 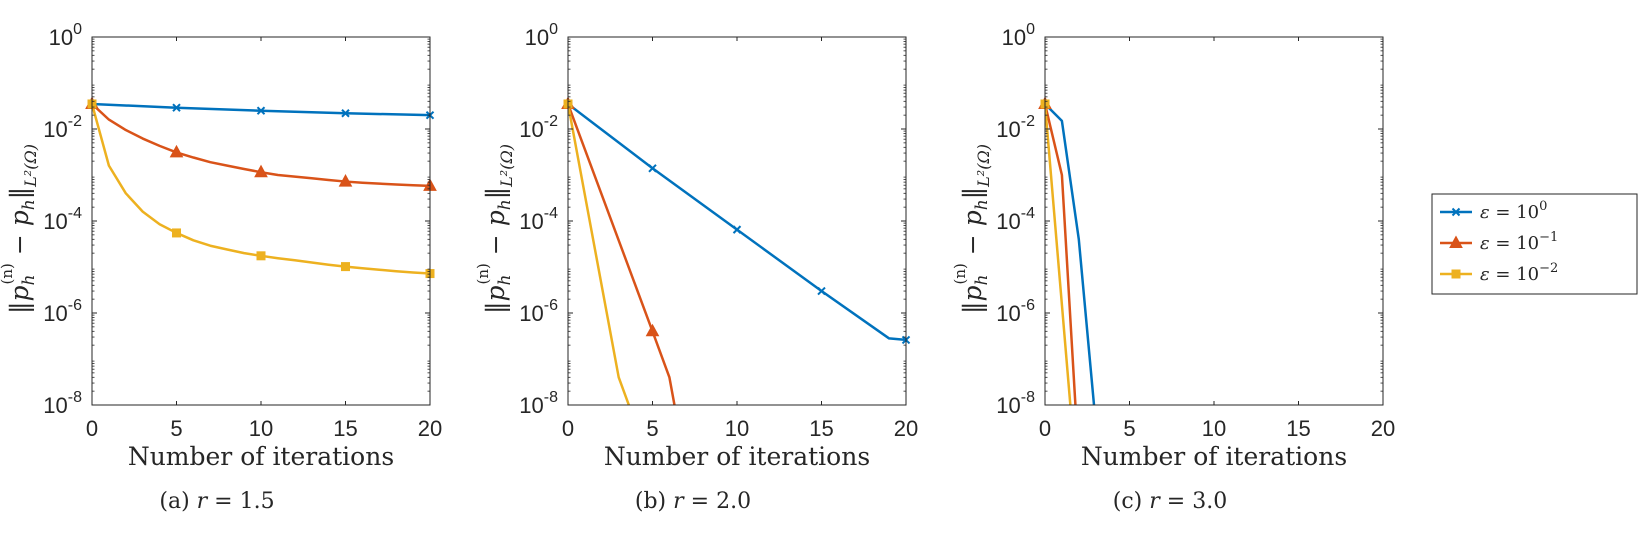 I want to click on legend-item-1: ε = 100, so click(x=1493, y=211).